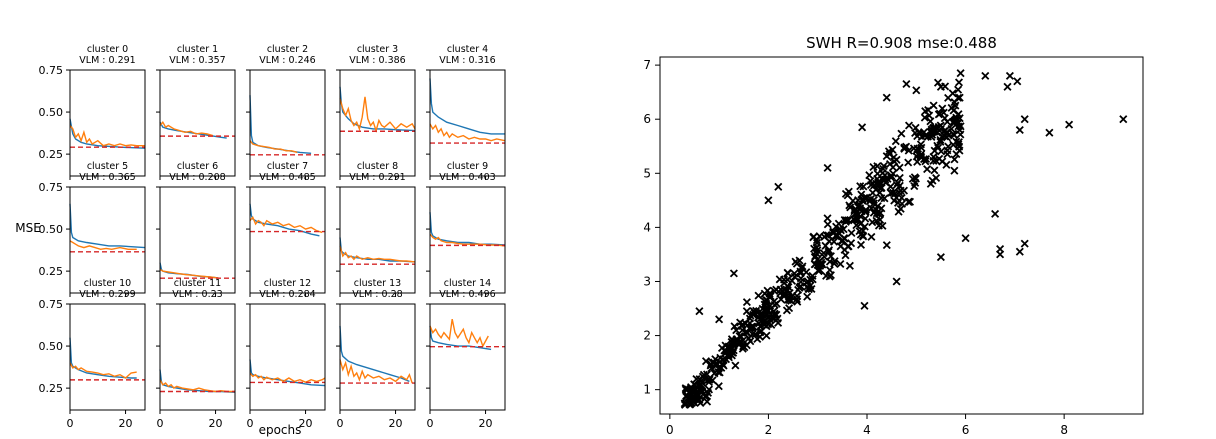  Describe the element at coordinates (467, 49) in the screenshot. I see `panel-title: cluster 4` at that location.